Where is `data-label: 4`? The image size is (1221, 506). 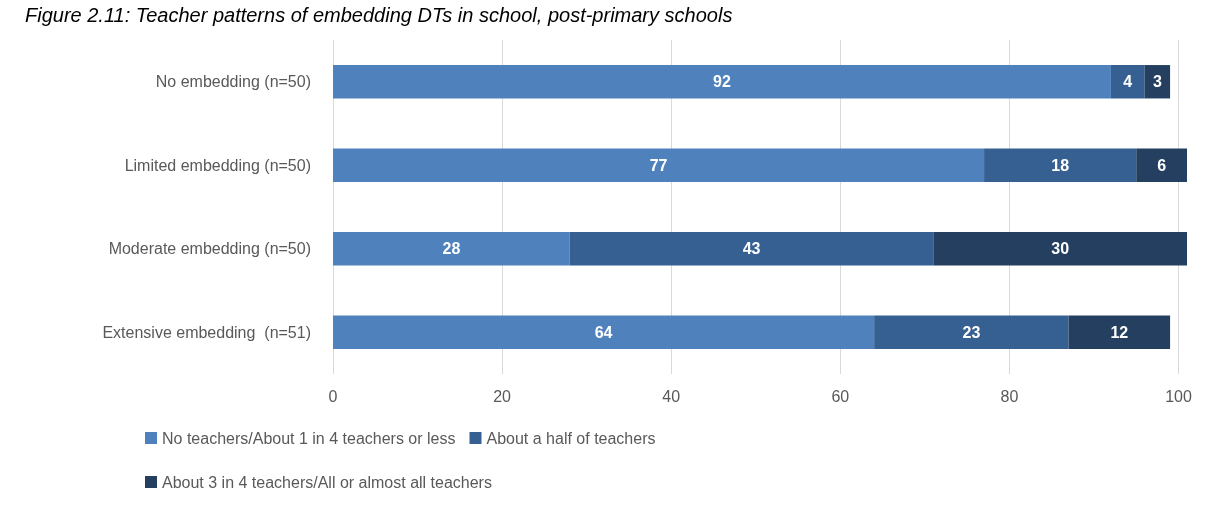 data-label: 4 is located at coordinates (1128, 82).